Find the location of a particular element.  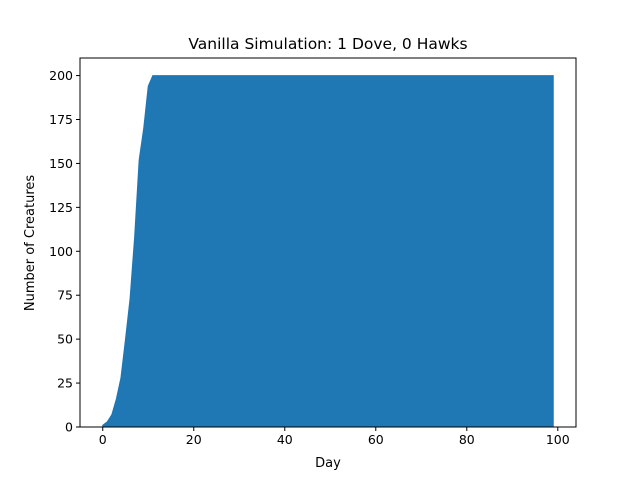

x-tick-label: 20 is located at coordinates (194, 439).